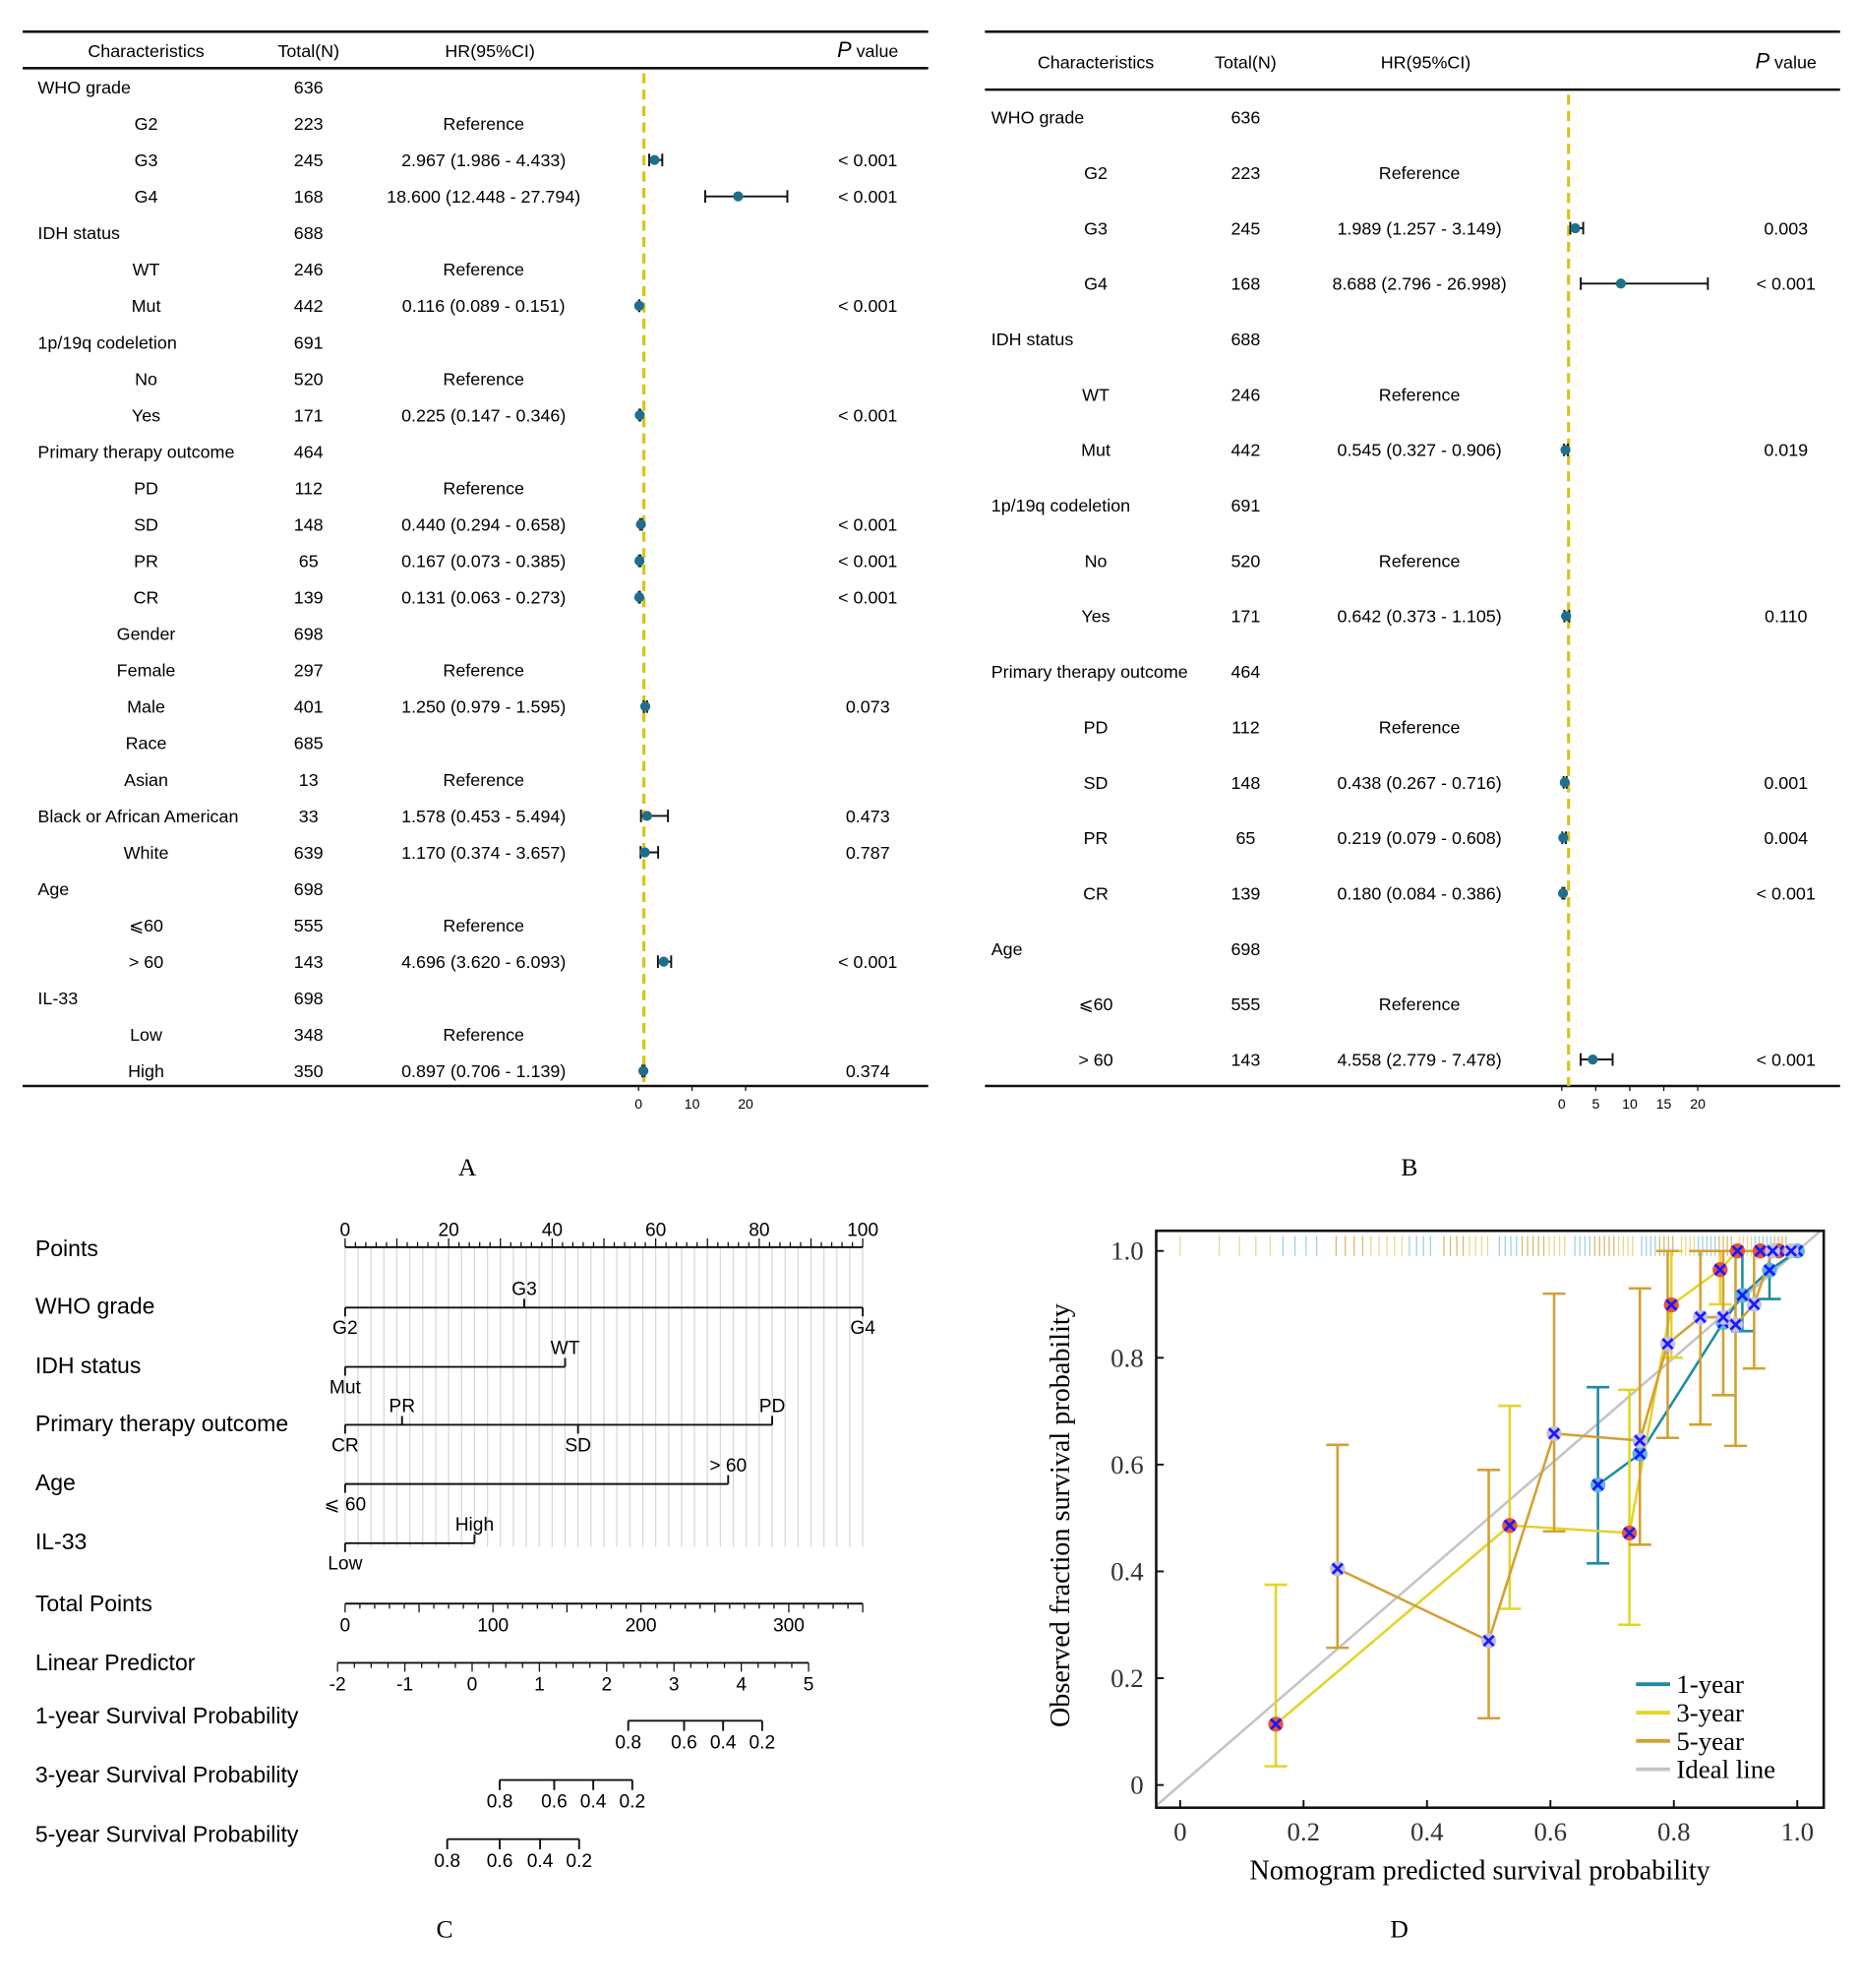 The height and width of the screenshot is (1988, 1859). I want to click on row-hr-text: 0.116 (0.089 - 0.151), so click(484, 306).